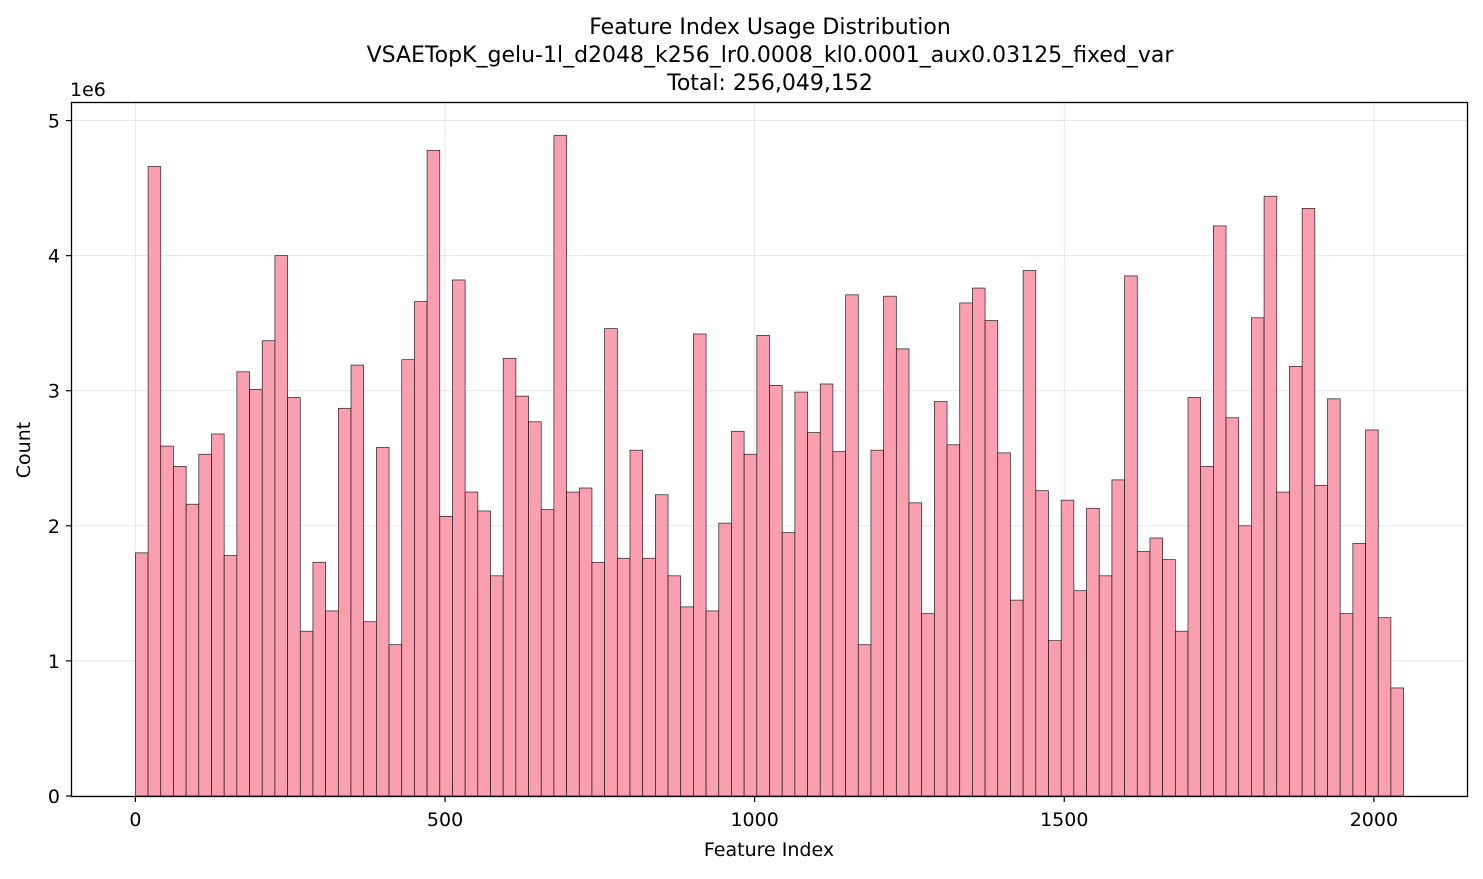 Image resolution: width=1483 pixels, height=879 pixels. Describe the element at coordinates (24, 450) in the screenshot. I see `y-axis-label: Count` at that location.